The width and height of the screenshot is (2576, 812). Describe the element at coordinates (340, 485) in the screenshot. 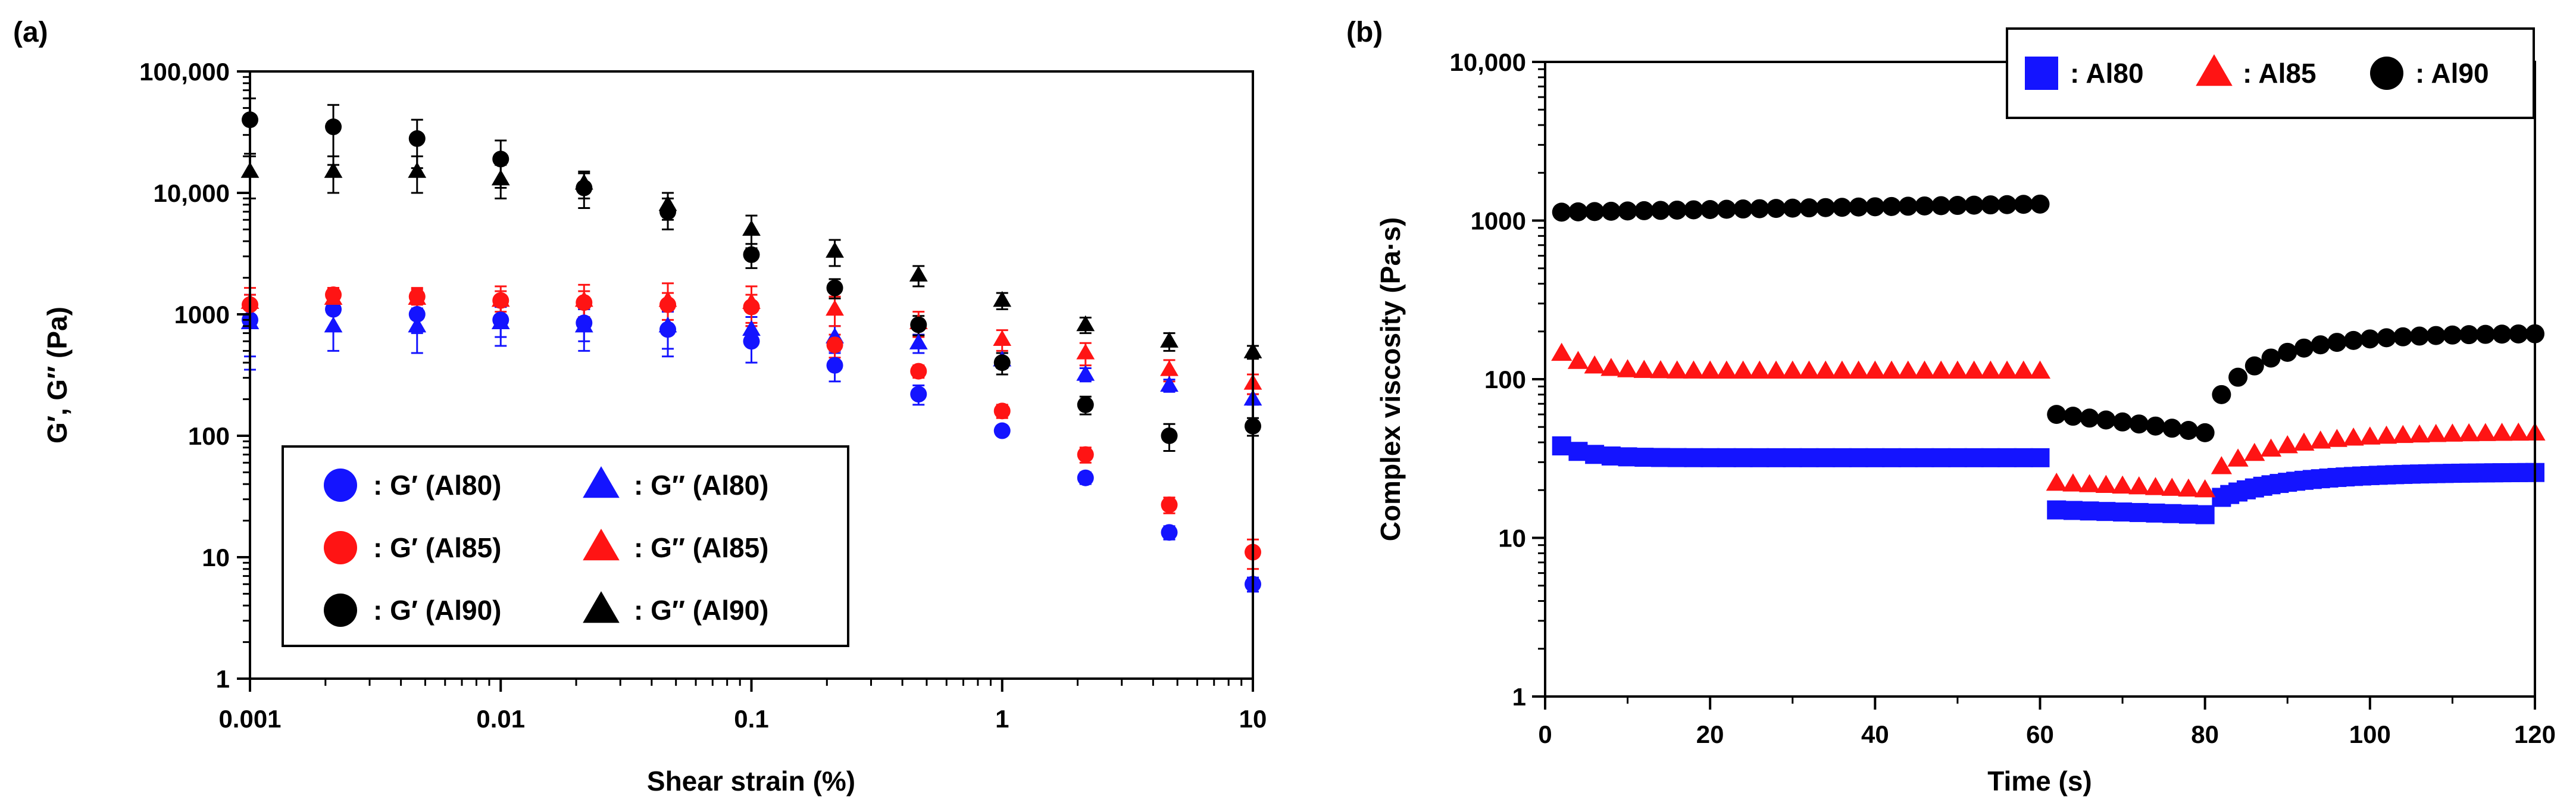

I see `legend-marker-g-al80` at that location.